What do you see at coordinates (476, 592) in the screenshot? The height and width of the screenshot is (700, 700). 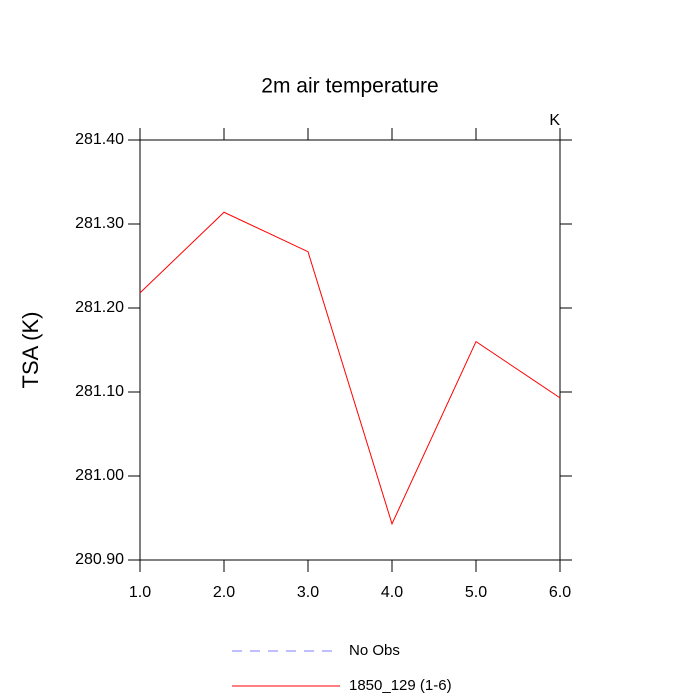 I see `x-tick-label: 5.0` at bounding box center [476, 592].